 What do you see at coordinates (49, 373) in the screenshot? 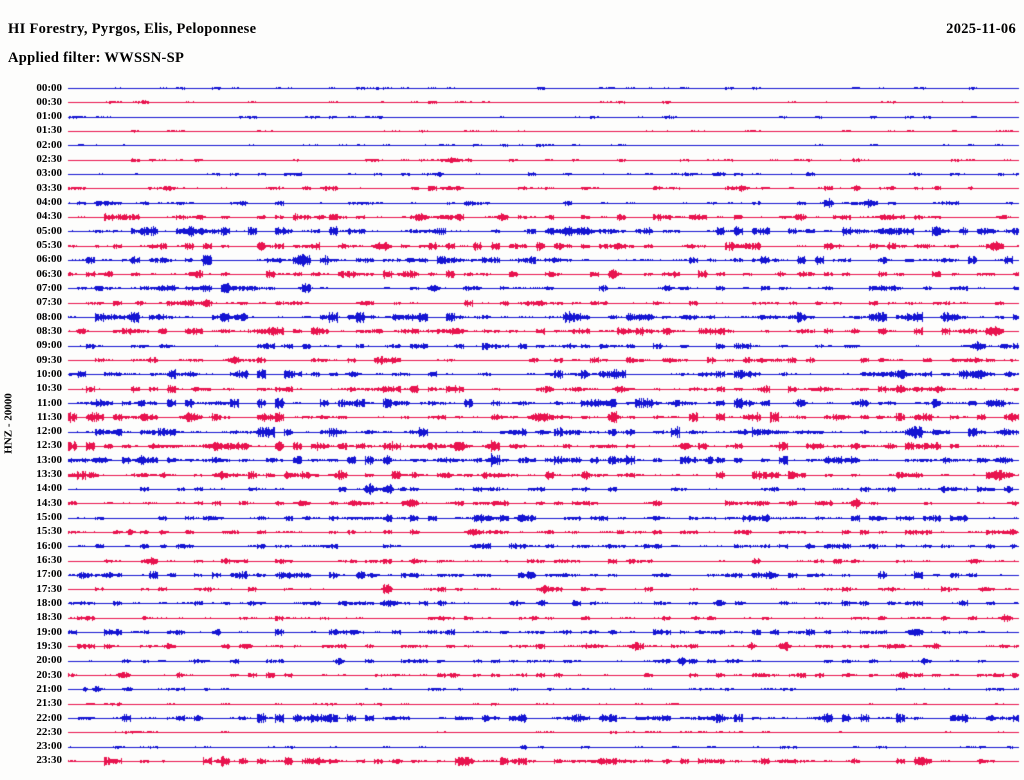
I see `time-label: 10:00` at bounding box center [49, 373].